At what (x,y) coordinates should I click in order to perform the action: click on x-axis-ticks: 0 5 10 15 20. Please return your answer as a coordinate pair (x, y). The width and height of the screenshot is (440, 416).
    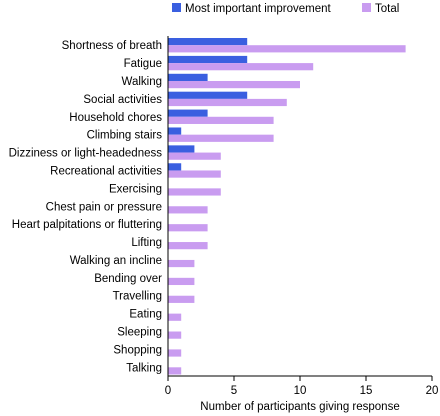
    Looking at the image, I should click on (302, 386).